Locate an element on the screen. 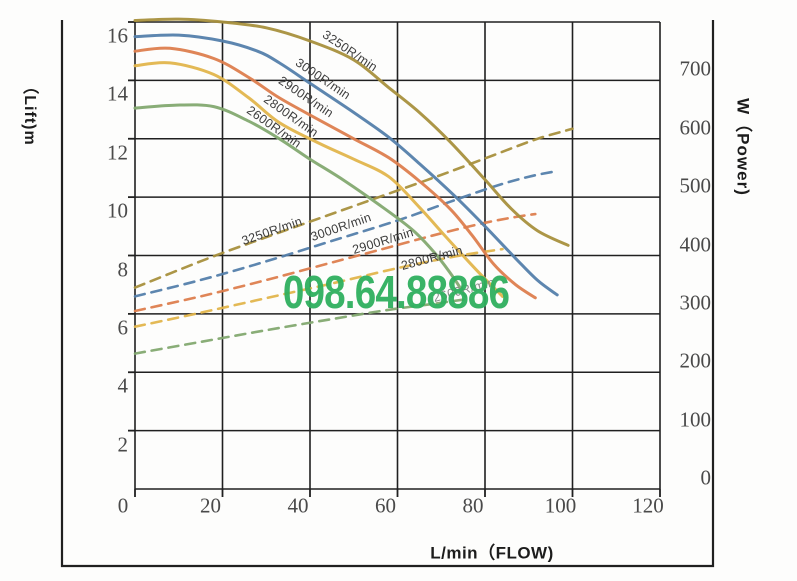  left-axis-tick-4: 4 is located at coordinates (123, 385).